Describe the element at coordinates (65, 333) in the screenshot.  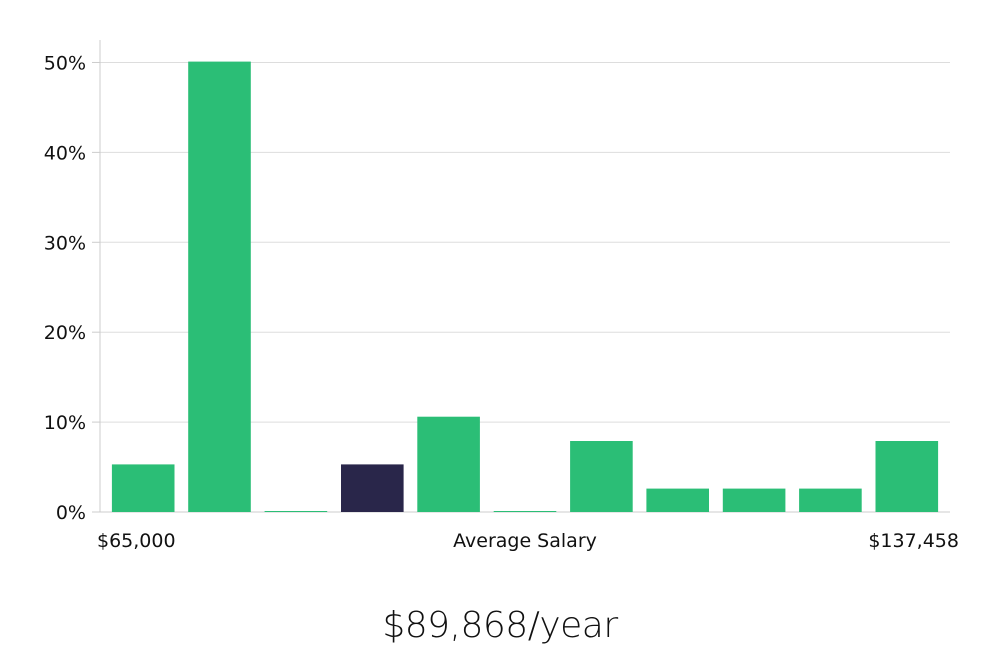
I see `y-tick-label: 20%` at that location.